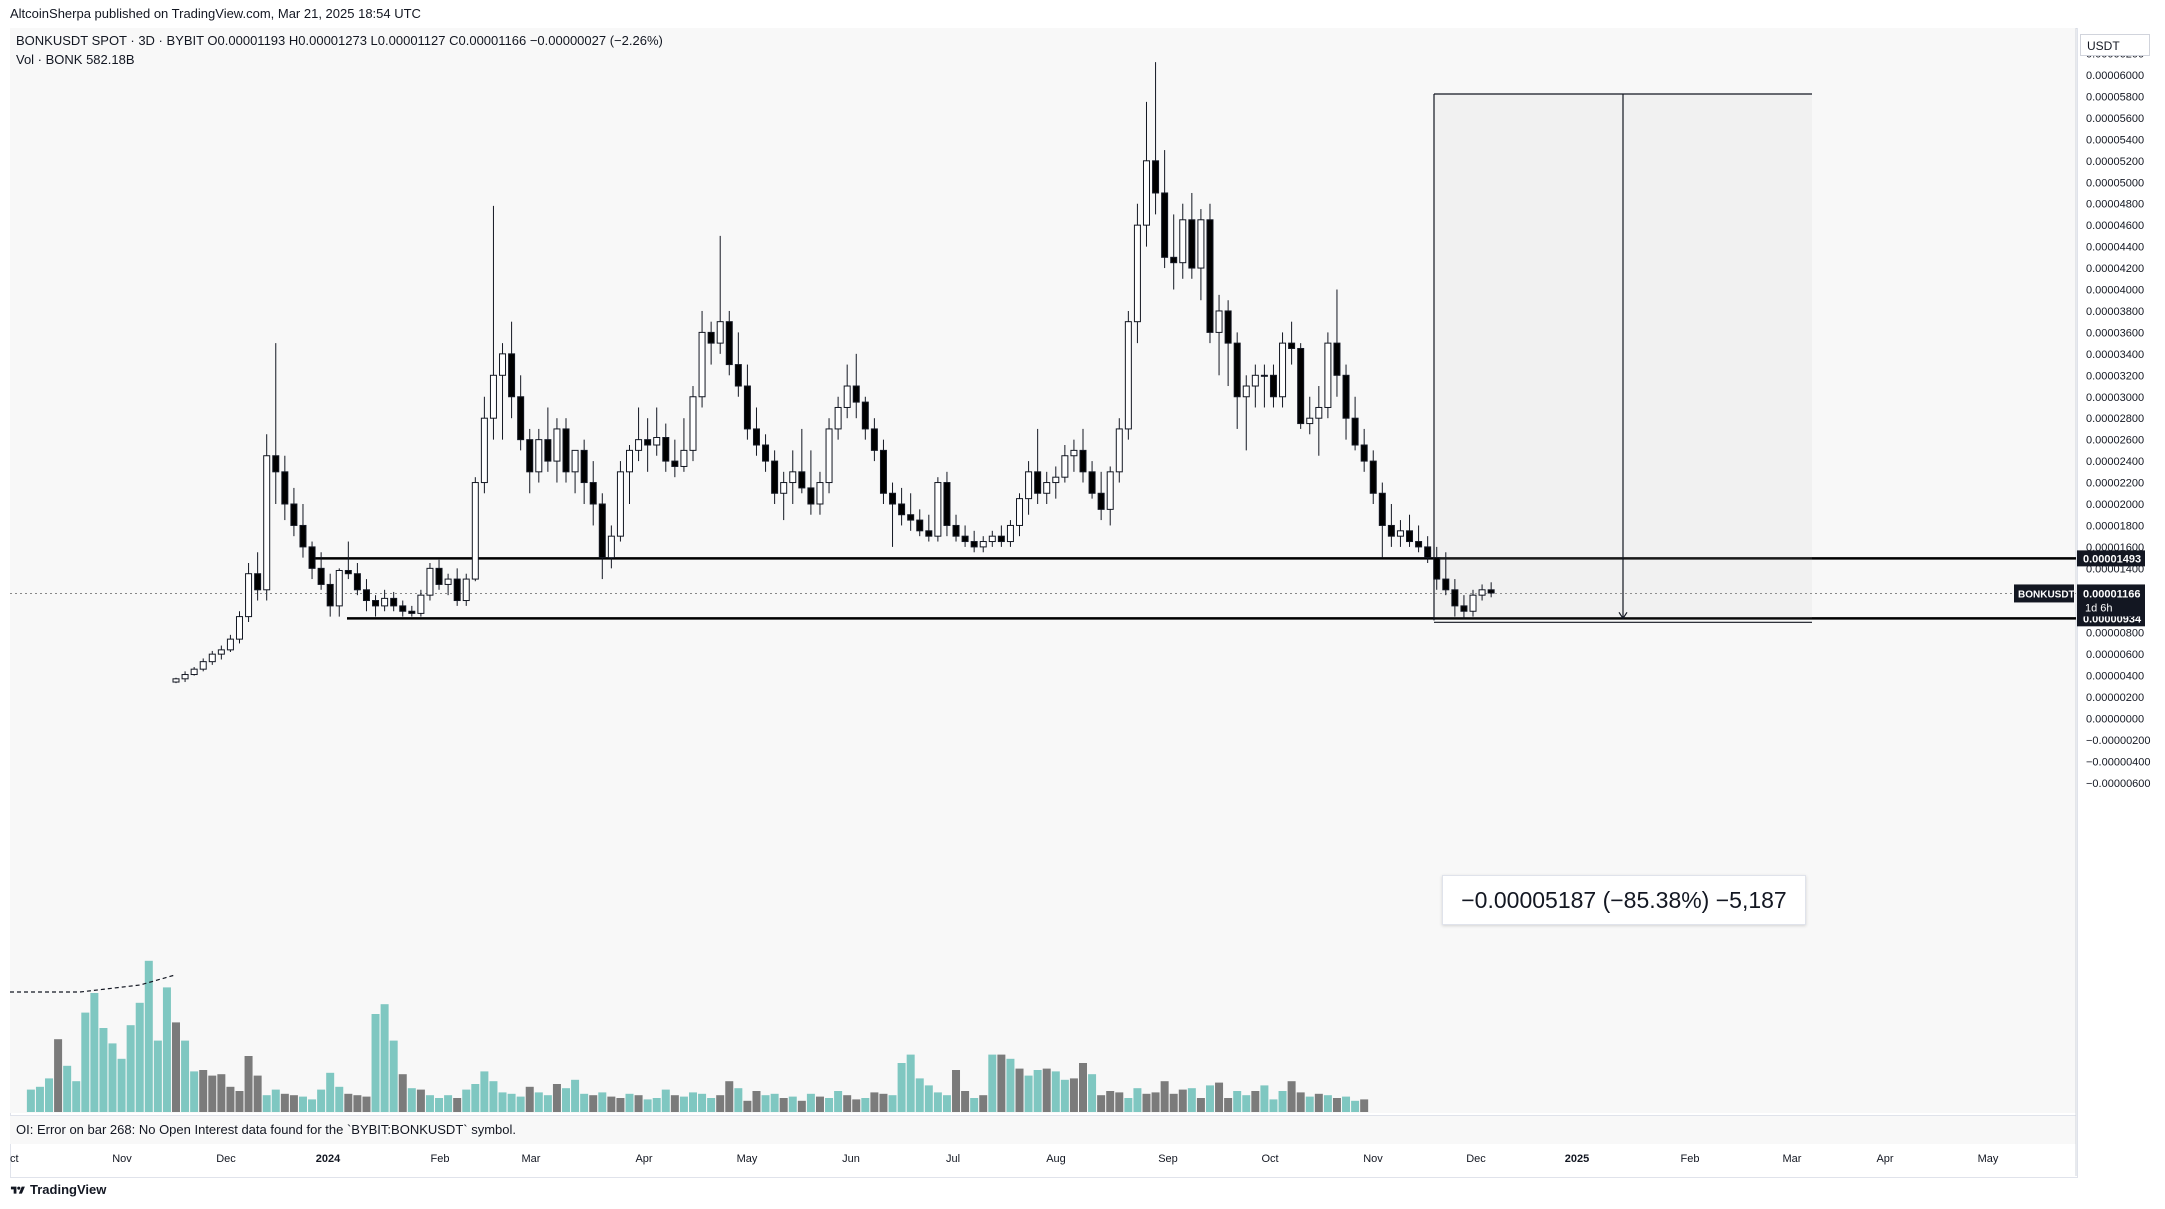 This screenshot has width=2165, height=1209. I want to click on price-tick-label: 0.00001800, so click(2115, 526).